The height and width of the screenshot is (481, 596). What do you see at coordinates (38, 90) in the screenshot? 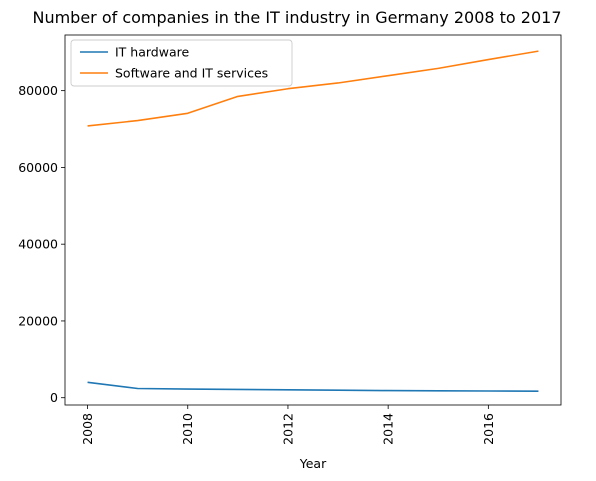
I see `y-tick-label: 80000` at bounding box center [38, 90].